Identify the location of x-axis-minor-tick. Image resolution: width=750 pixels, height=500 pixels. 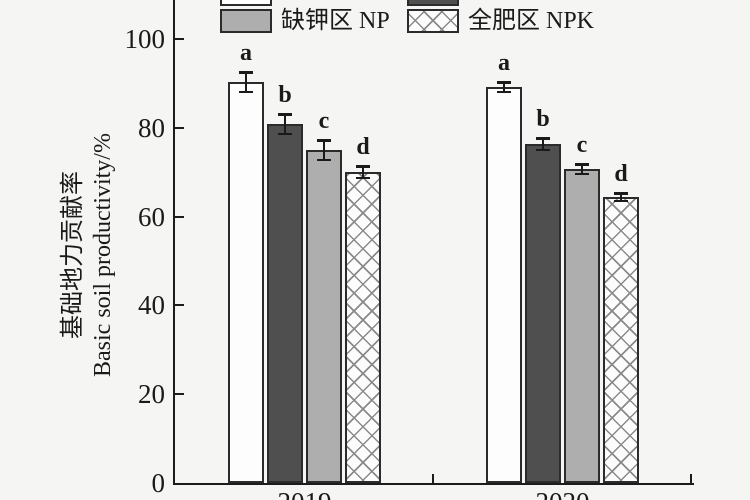
(433, 478).